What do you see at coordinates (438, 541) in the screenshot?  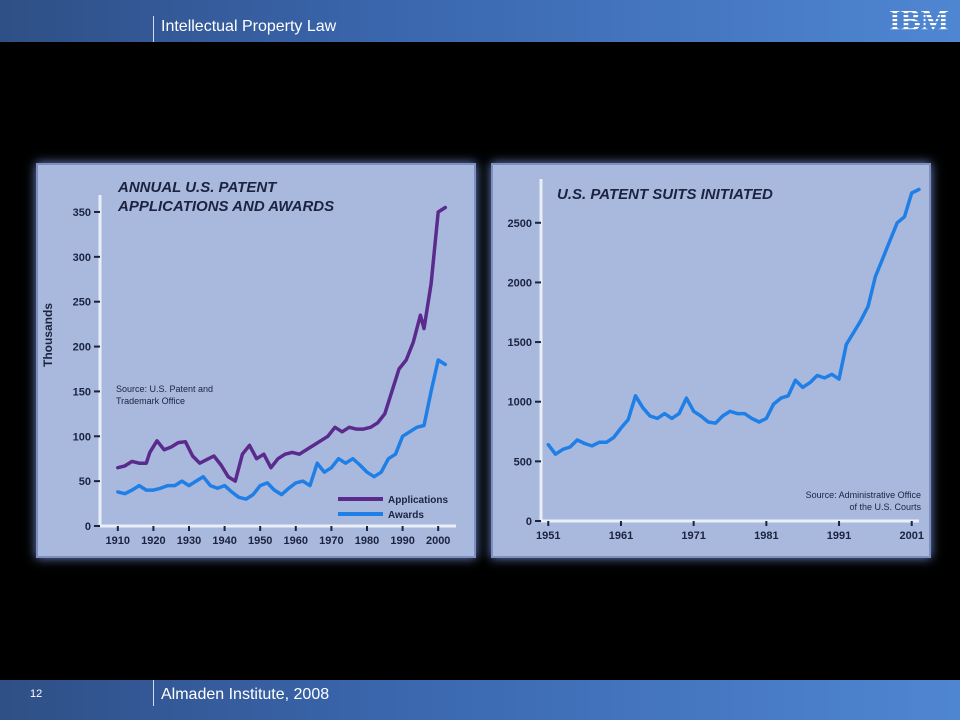 I see `x-tick-label: 2000` at bounding box center [438, 541].